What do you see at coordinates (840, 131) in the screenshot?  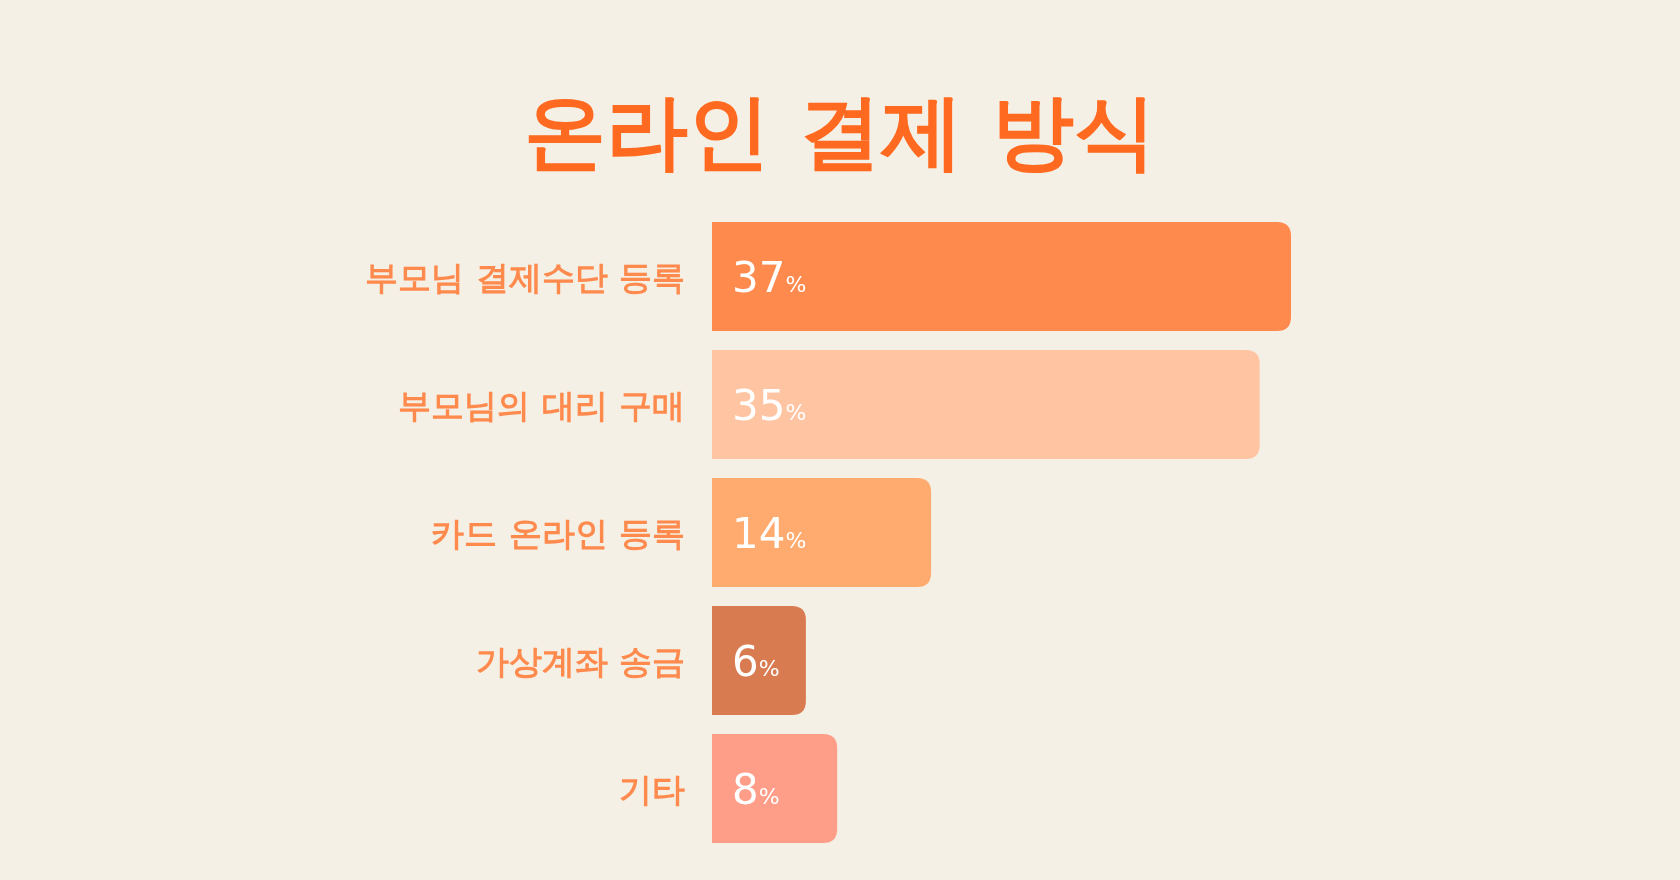 I see `chart-title: 온라인 결제 방식` at bounding box center [840, 131].